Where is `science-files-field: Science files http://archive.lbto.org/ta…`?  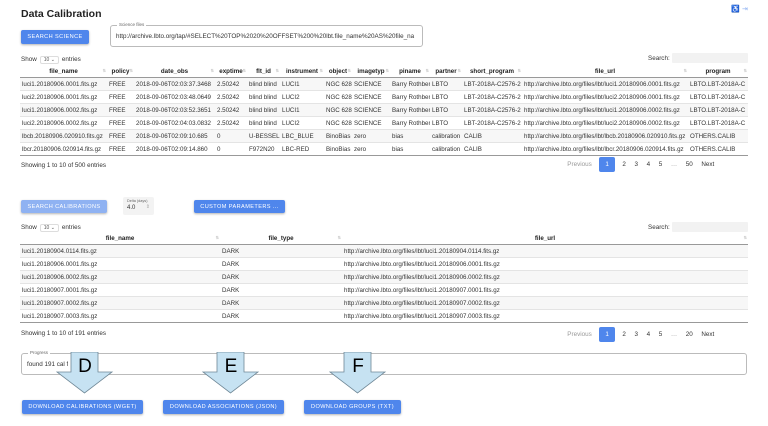 science-files-field: Science files http://archive.lbto.org/ta… is located at coordinates (266, 34).